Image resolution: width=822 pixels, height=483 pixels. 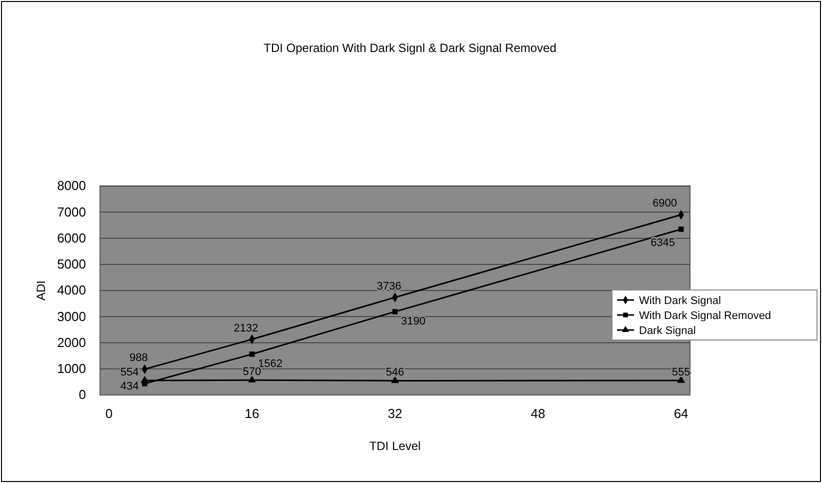 What do you see at coordinates (538, 414) in the screenshot?
I see `x-tick-label: 48` at bounding box center [538, 414].